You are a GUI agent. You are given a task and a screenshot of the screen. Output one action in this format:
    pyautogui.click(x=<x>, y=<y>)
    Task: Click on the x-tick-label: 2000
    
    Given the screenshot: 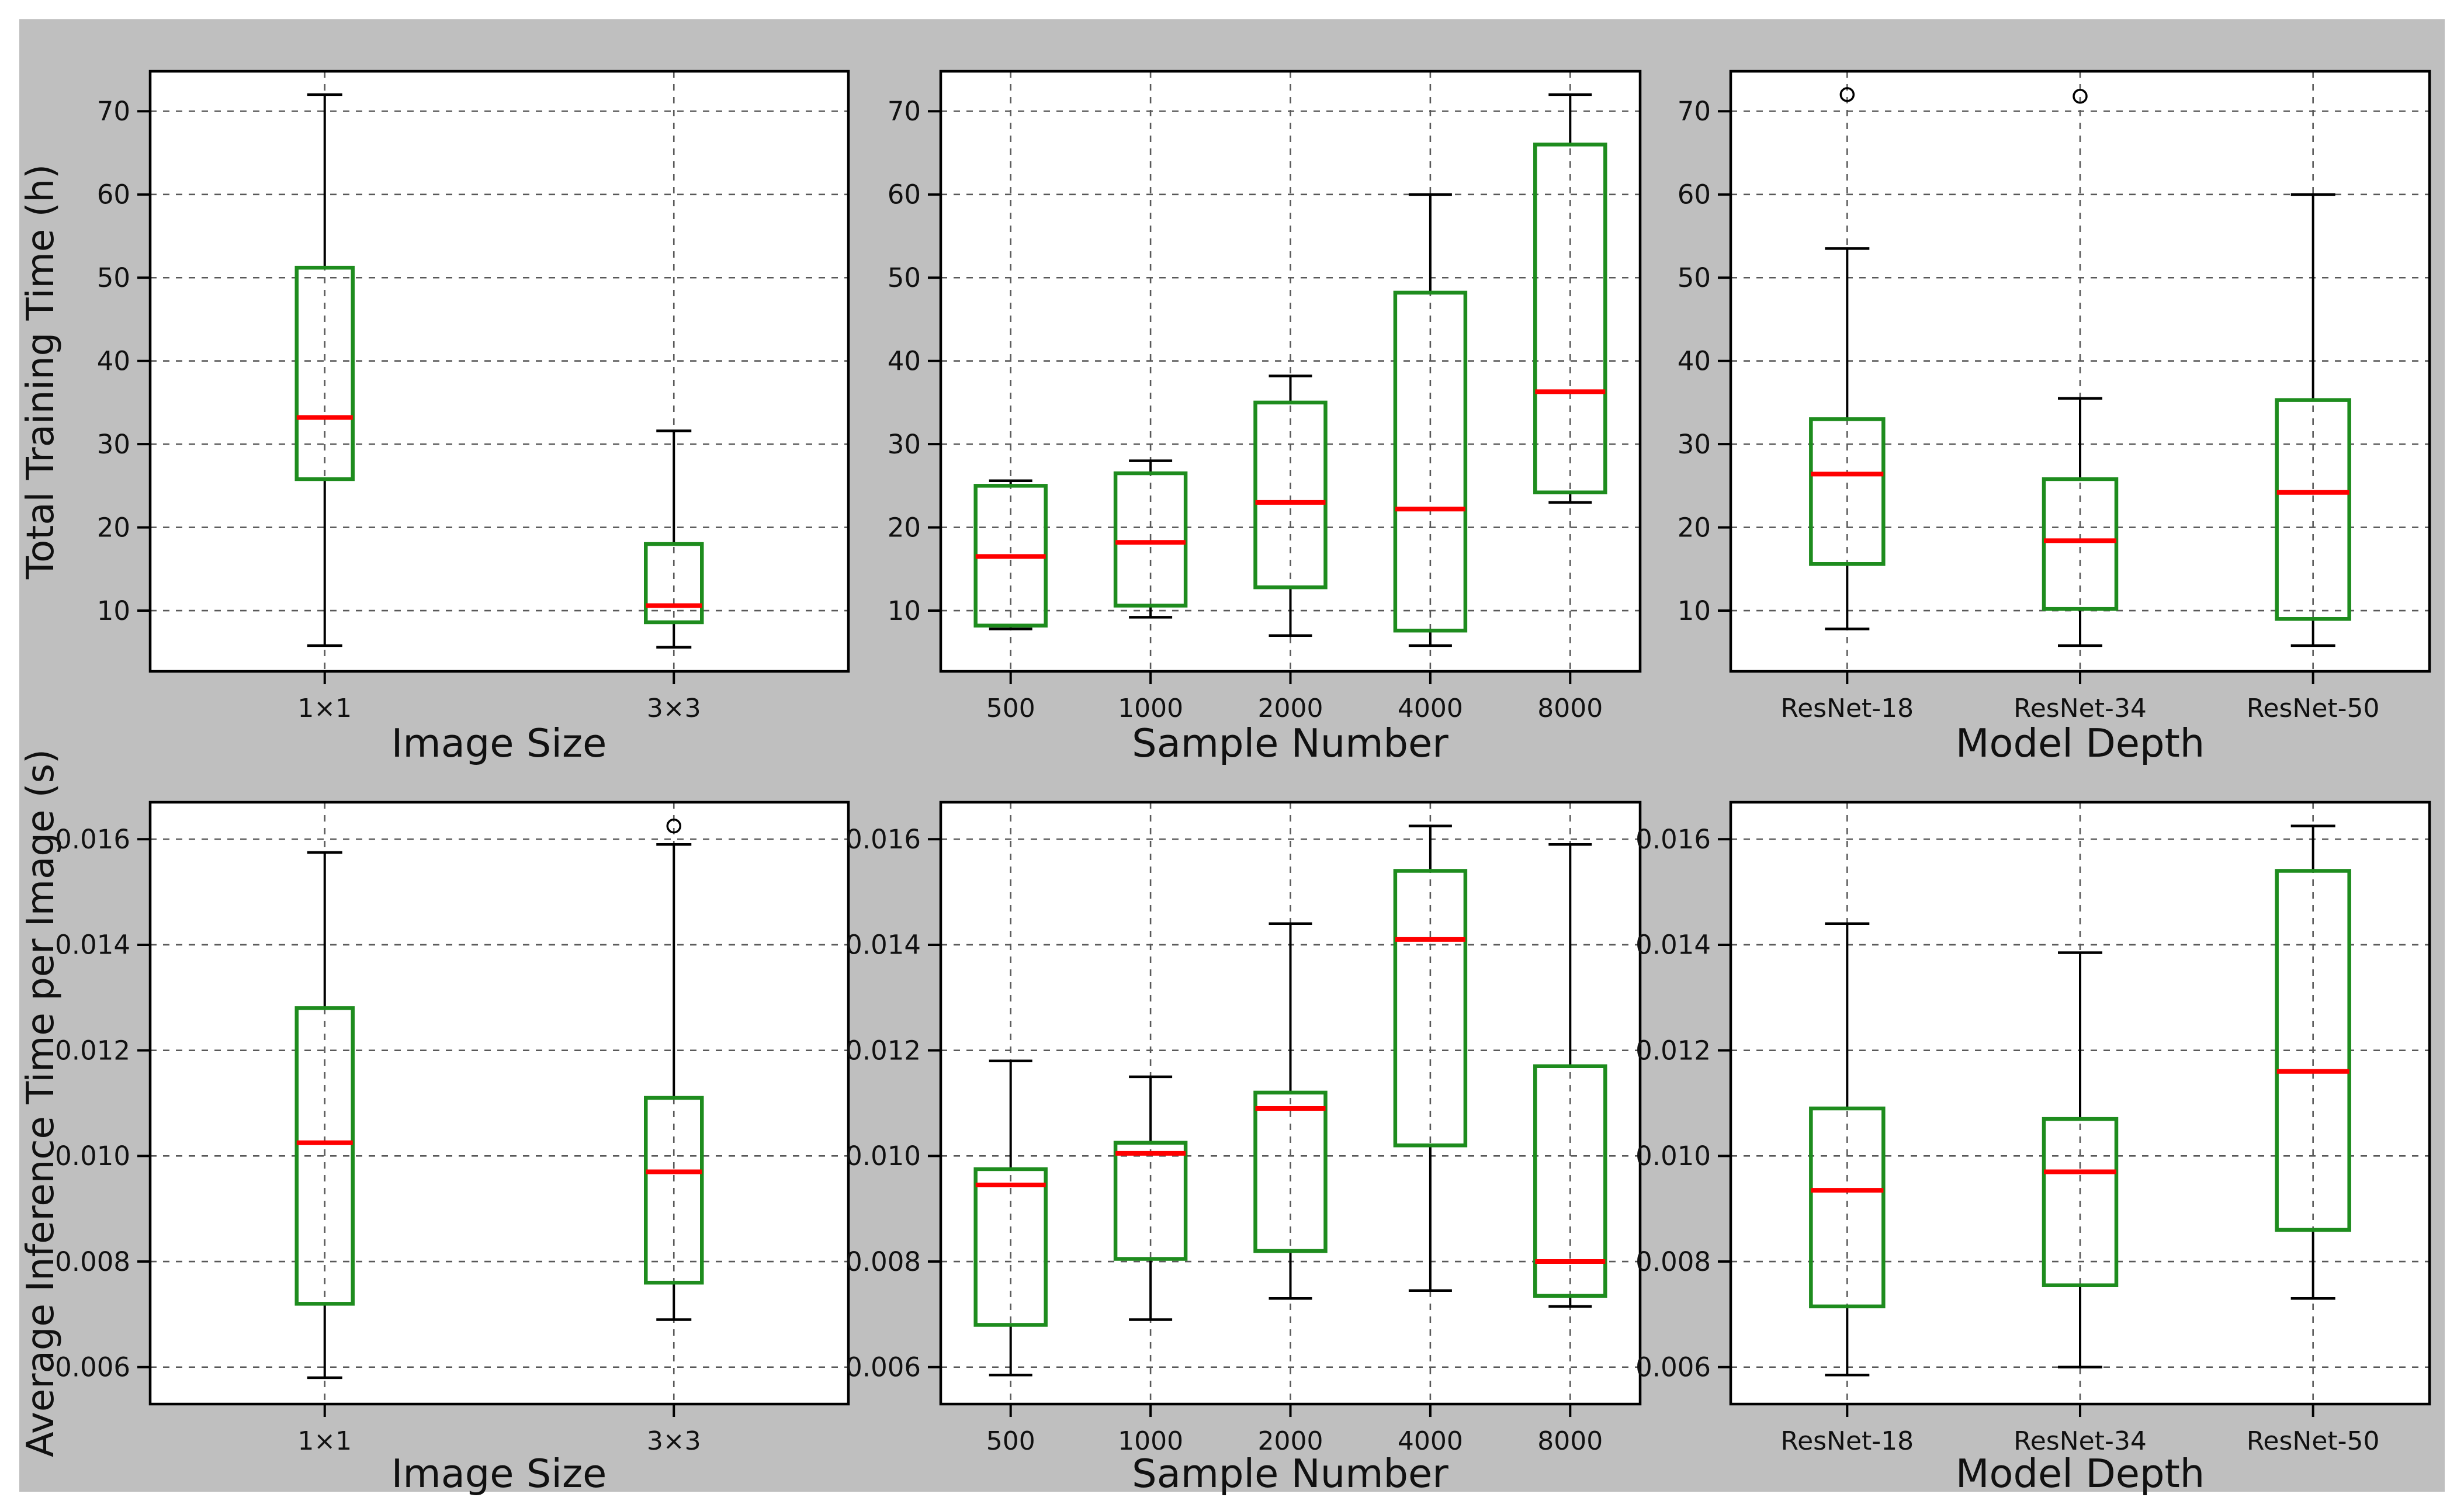 What is the action you would take?
    pyautogui.click(x=1290, y=1441)
    